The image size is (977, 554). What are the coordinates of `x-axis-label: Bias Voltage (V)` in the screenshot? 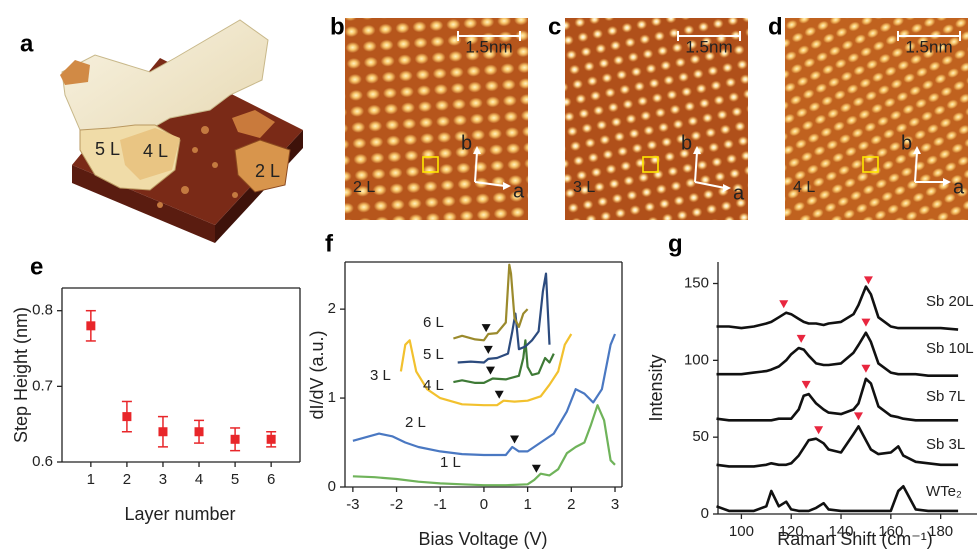 It's located at (482, 539).